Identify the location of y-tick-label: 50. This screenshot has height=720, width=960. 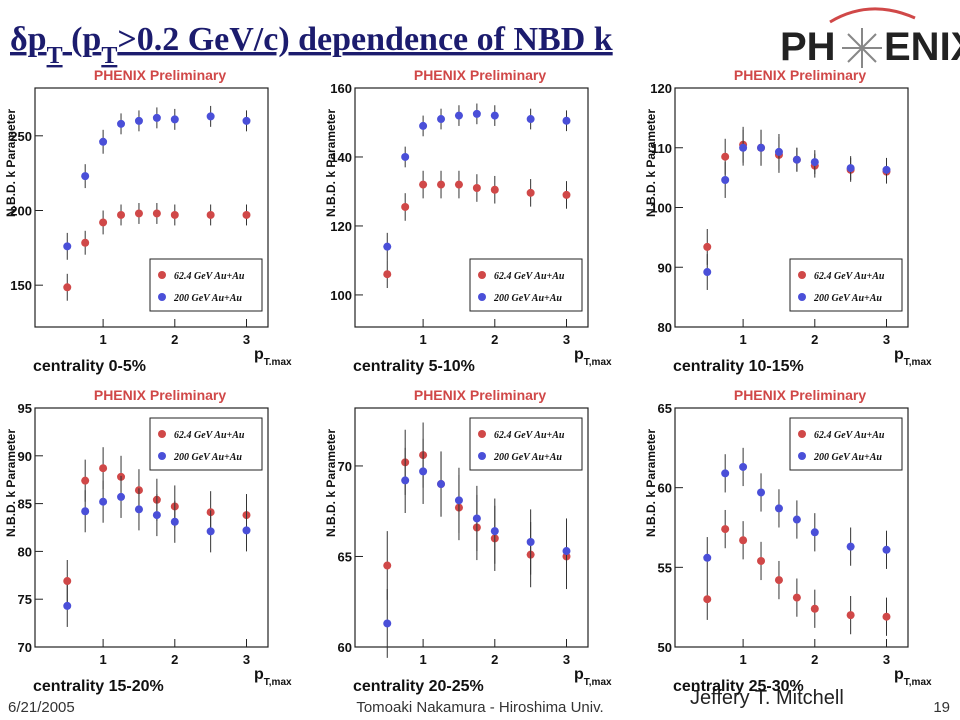
(665, 647).